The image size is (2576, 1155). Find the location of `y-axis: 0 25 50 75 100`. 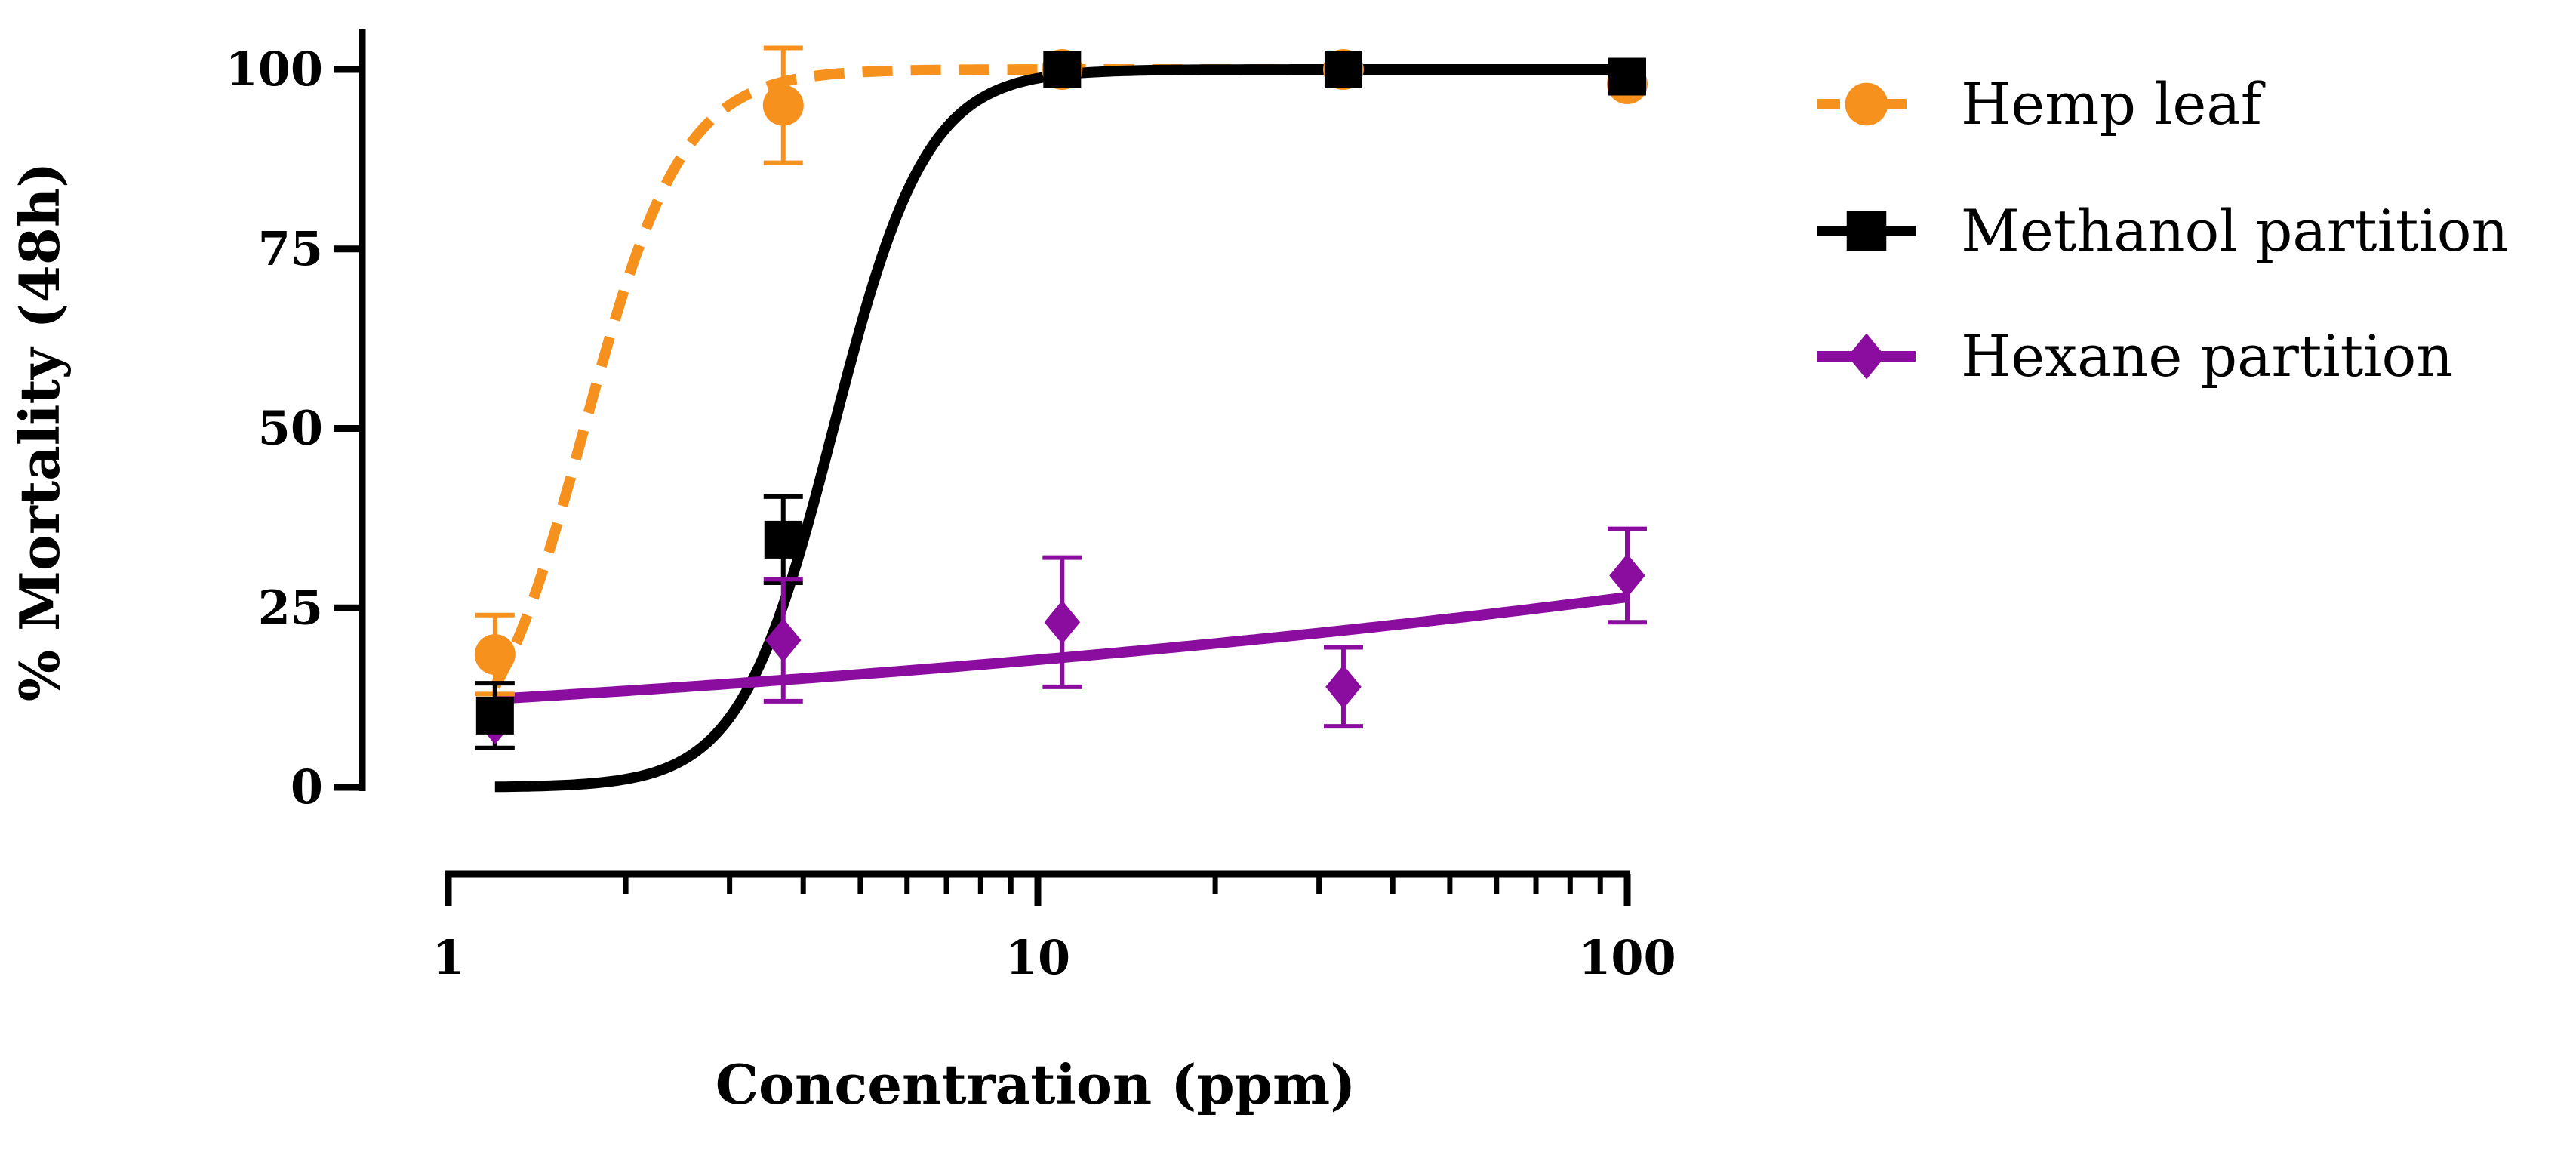

y-axis: 0 25 50 75 100 is located at coordinates (296, 422).